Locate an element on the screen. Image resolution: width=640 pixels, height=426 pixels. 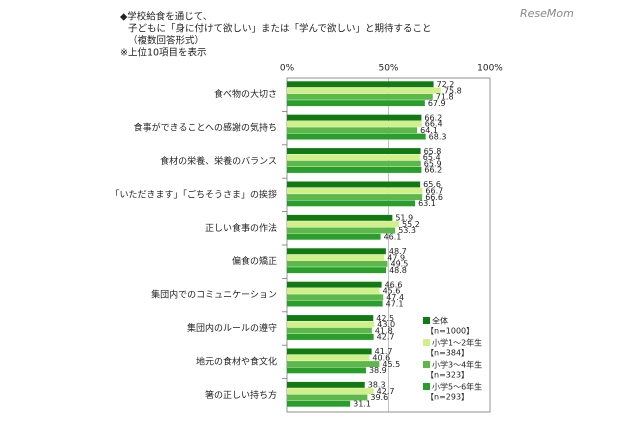
value-label: 39.6 is located at coordinates (379, 397).